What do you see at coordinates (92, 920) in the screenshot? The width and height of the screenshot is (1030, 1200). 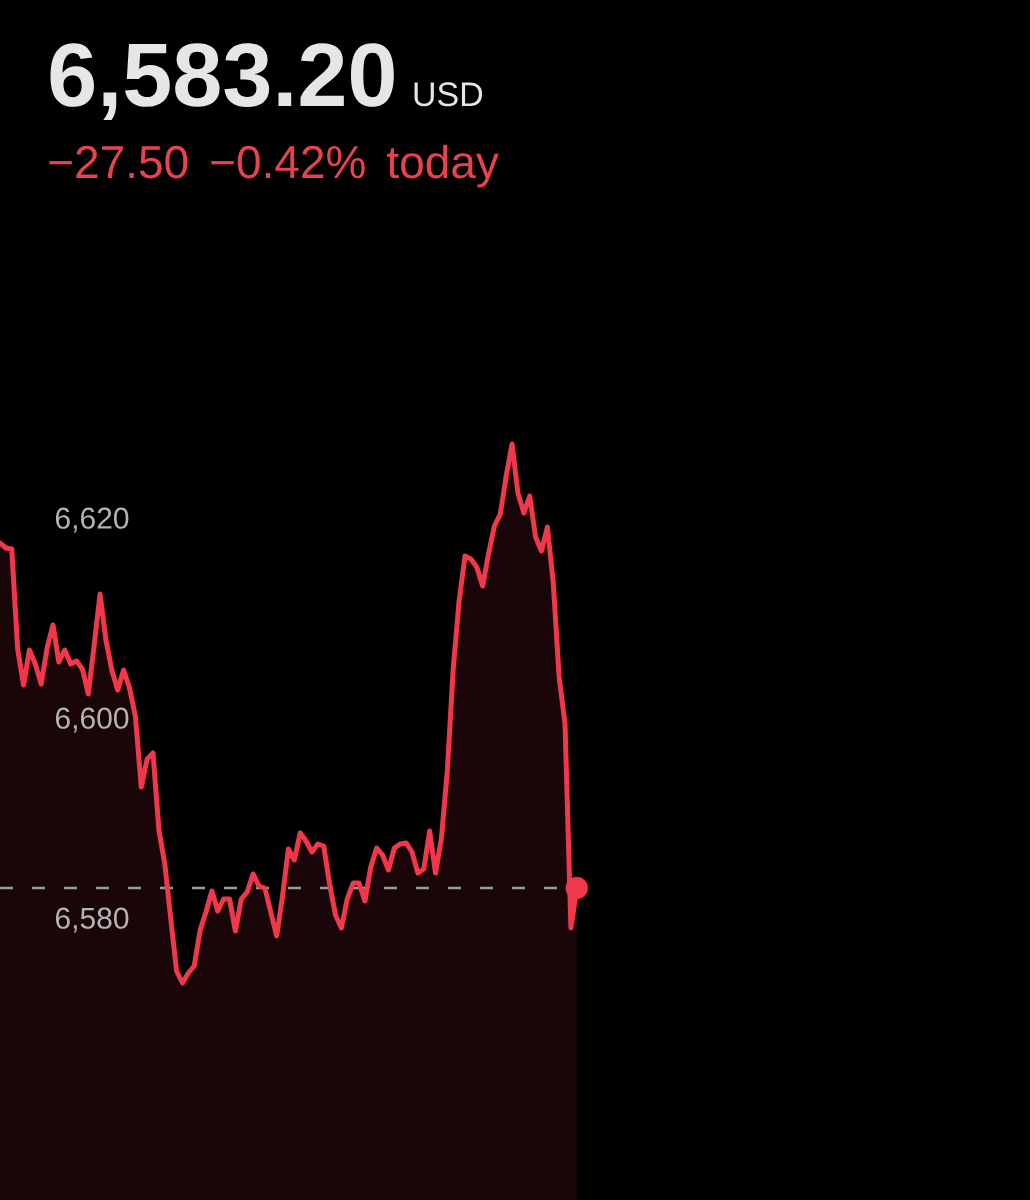 I see `y-tick-label: 6,580` at bounding box center [92, 920].